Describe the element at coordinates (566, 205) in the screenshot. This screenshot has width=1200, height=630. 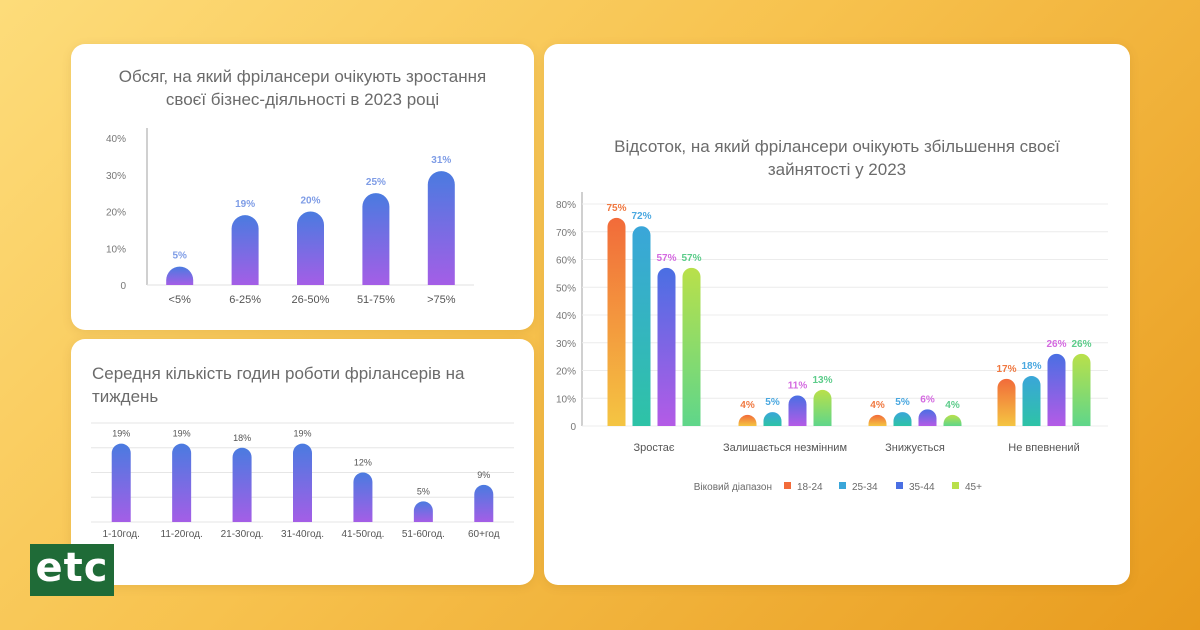
I see `y-tick-label: 80%` at that location.